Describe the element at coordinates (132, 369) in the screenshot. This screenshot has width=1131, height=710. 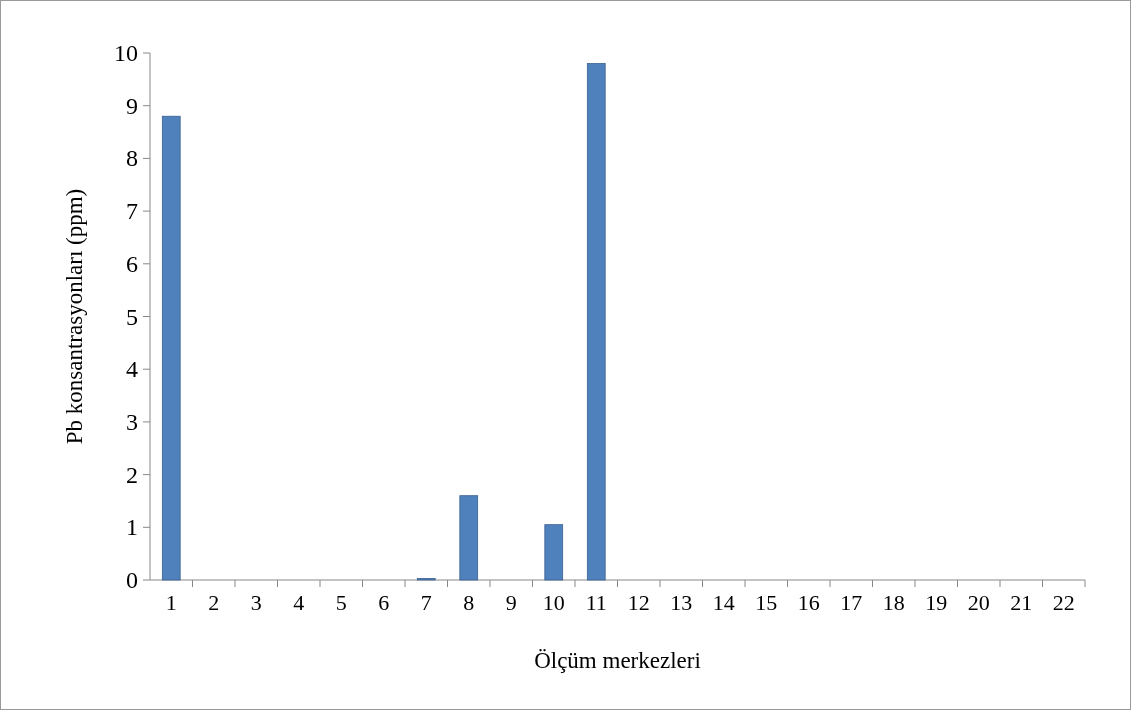
I see `y-tick-label: 4` at that location.